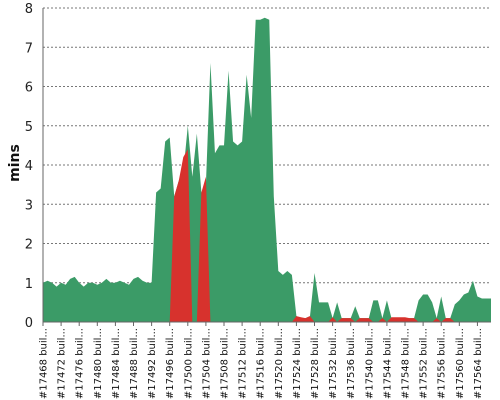  Describe the element at coordinates (29, 284) in the screenshot. I see `y-tick-label: 1` at that location.